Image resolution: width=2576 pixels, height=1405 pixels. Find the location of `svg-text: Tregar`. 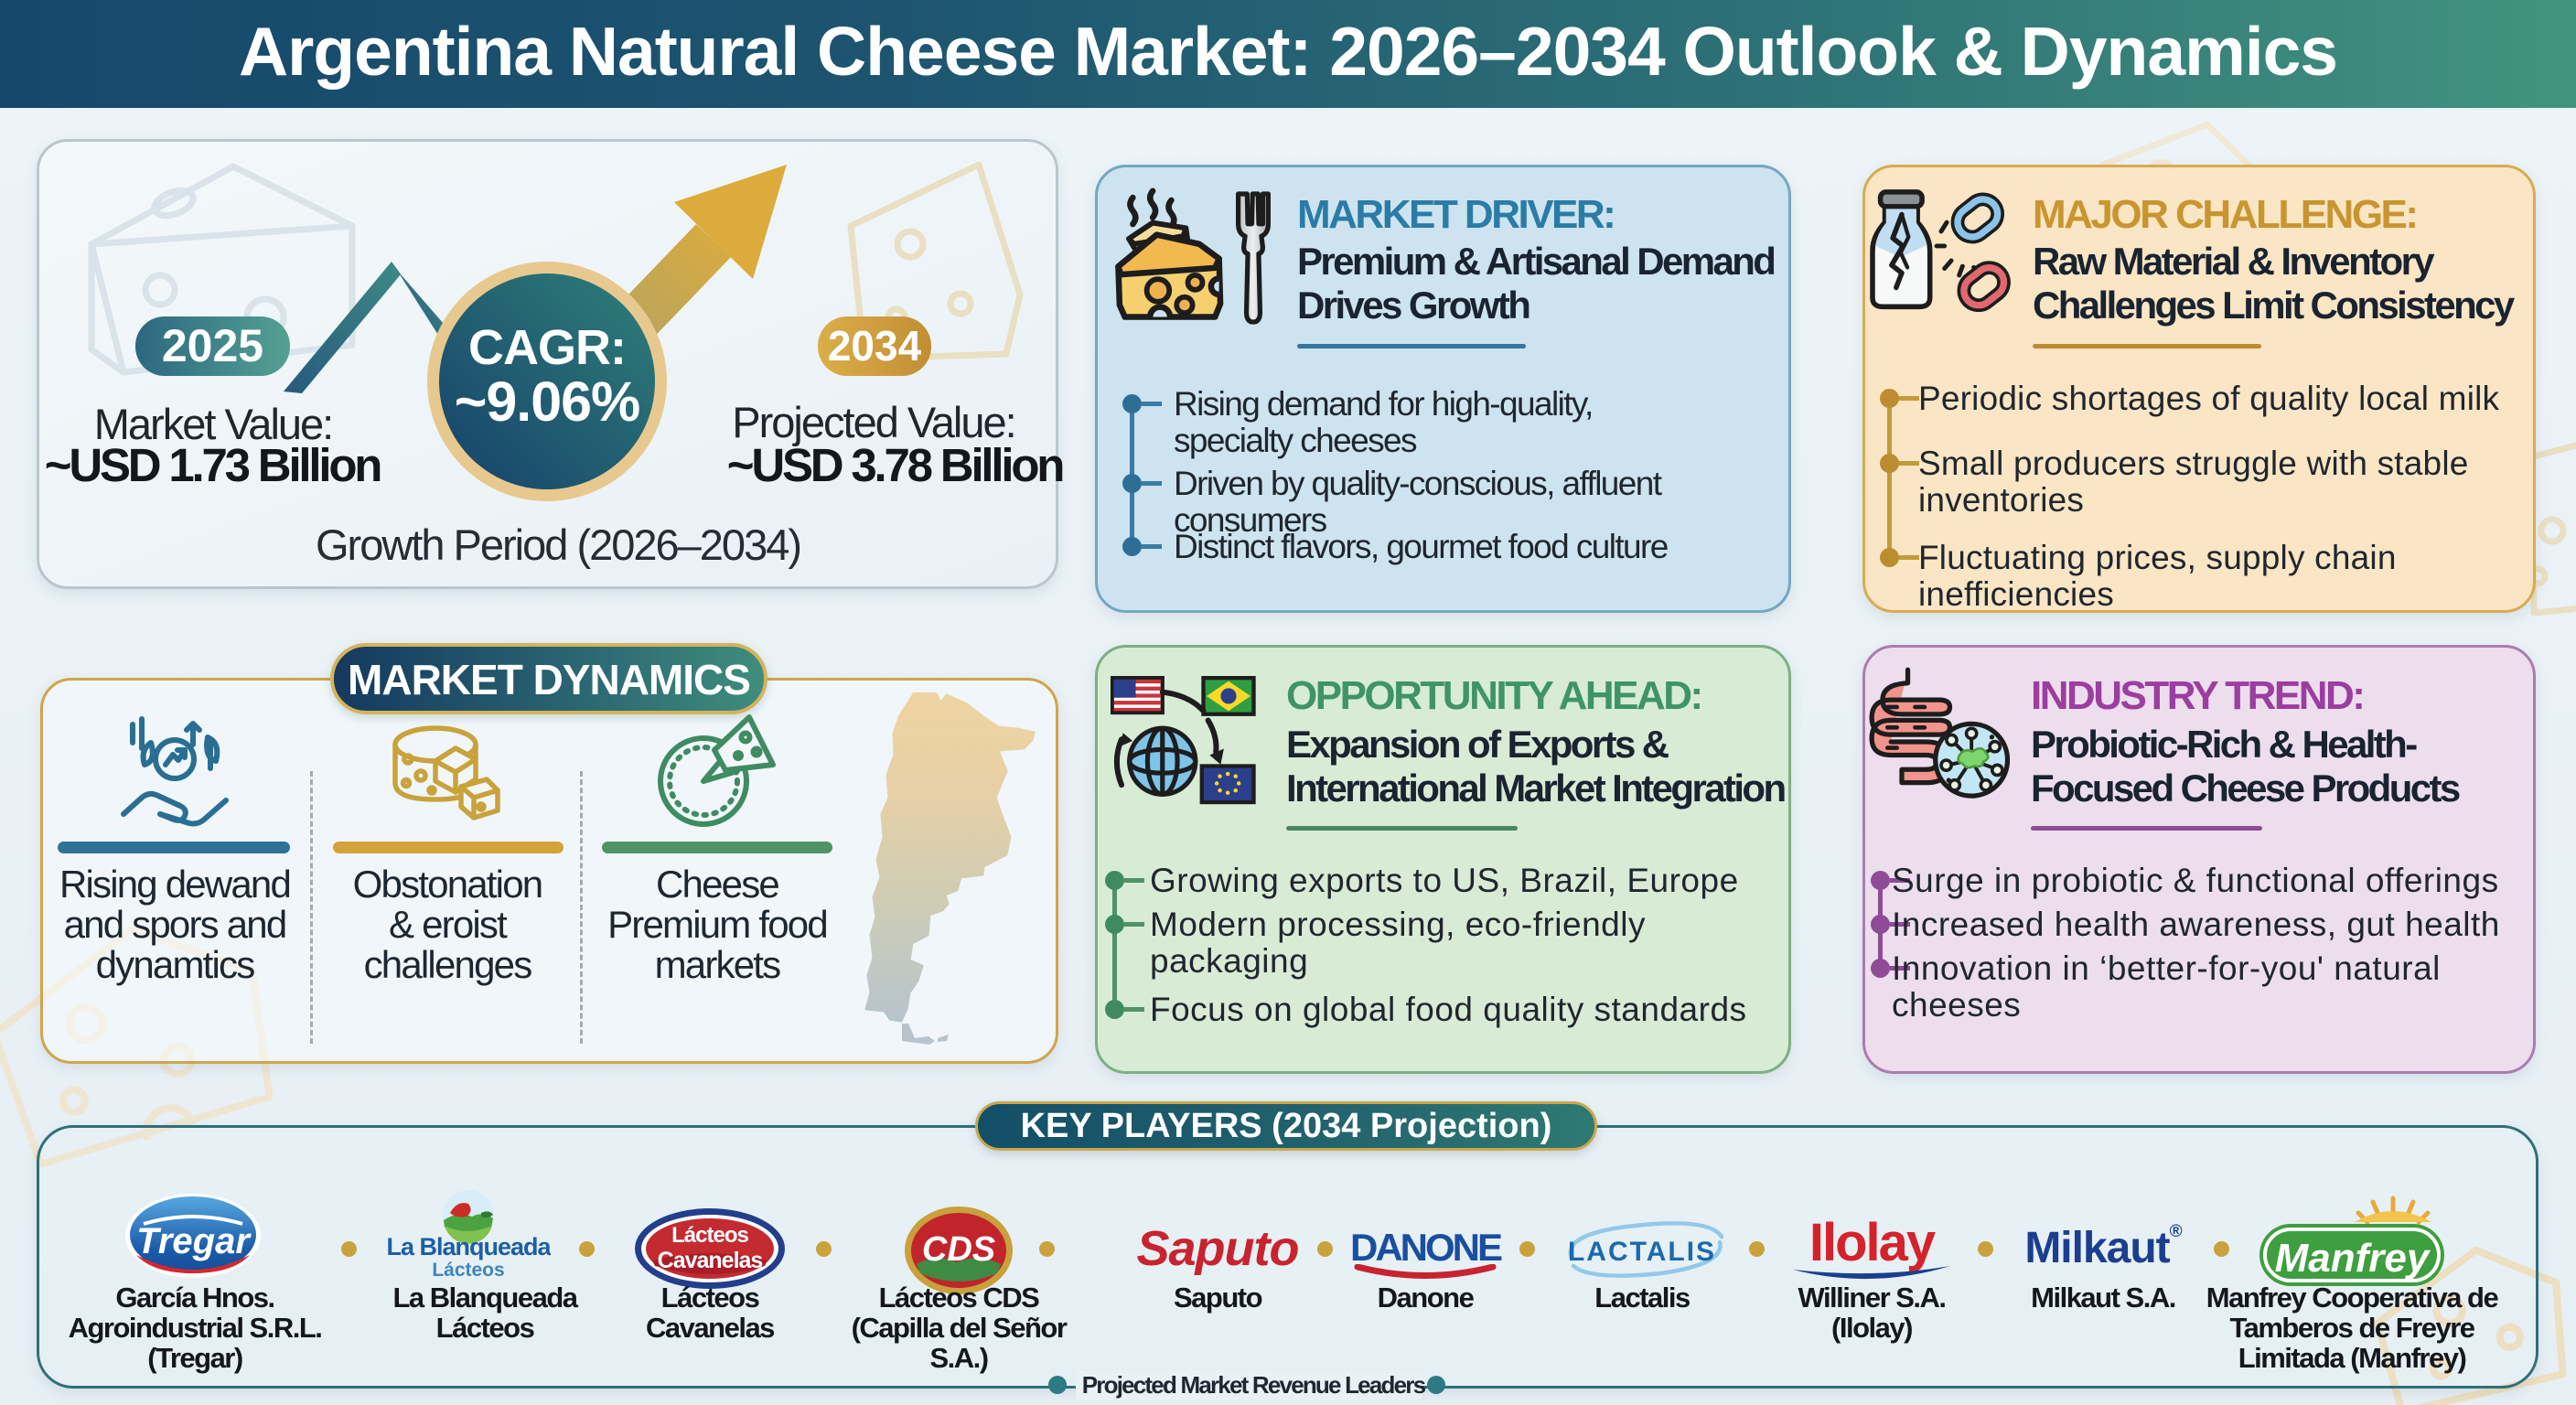

svg-text: Tregar is located at coordinates (194, 1241).